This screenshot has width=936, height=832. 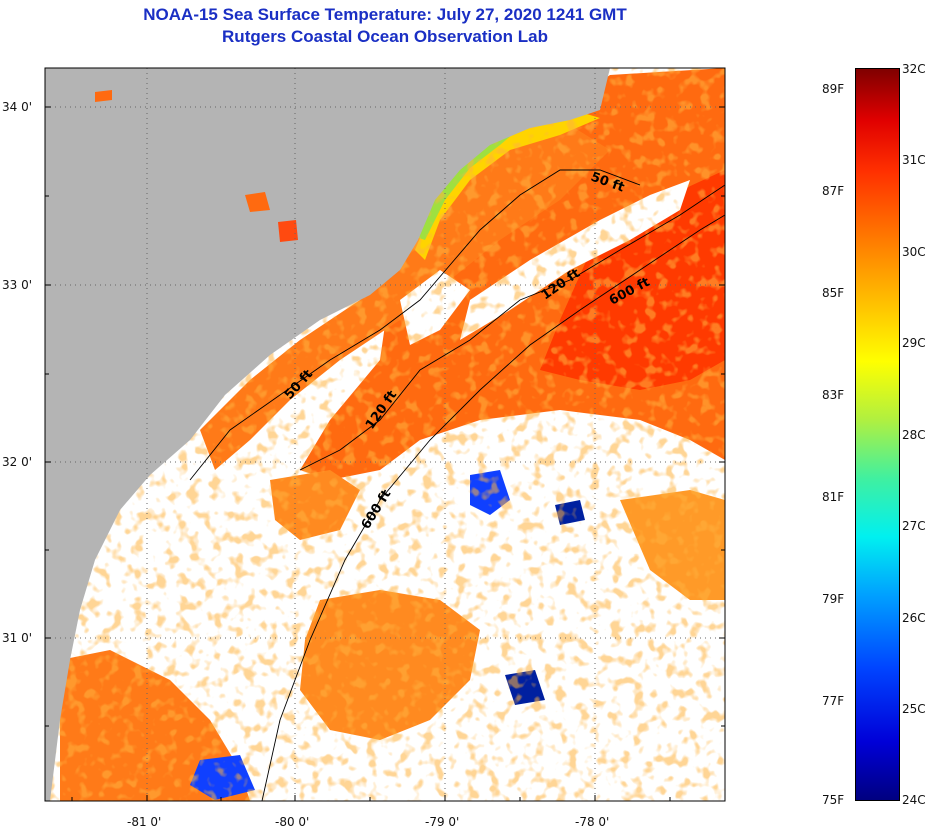 I want to click on celsius-label: 28C, so click(x=914, y=435).